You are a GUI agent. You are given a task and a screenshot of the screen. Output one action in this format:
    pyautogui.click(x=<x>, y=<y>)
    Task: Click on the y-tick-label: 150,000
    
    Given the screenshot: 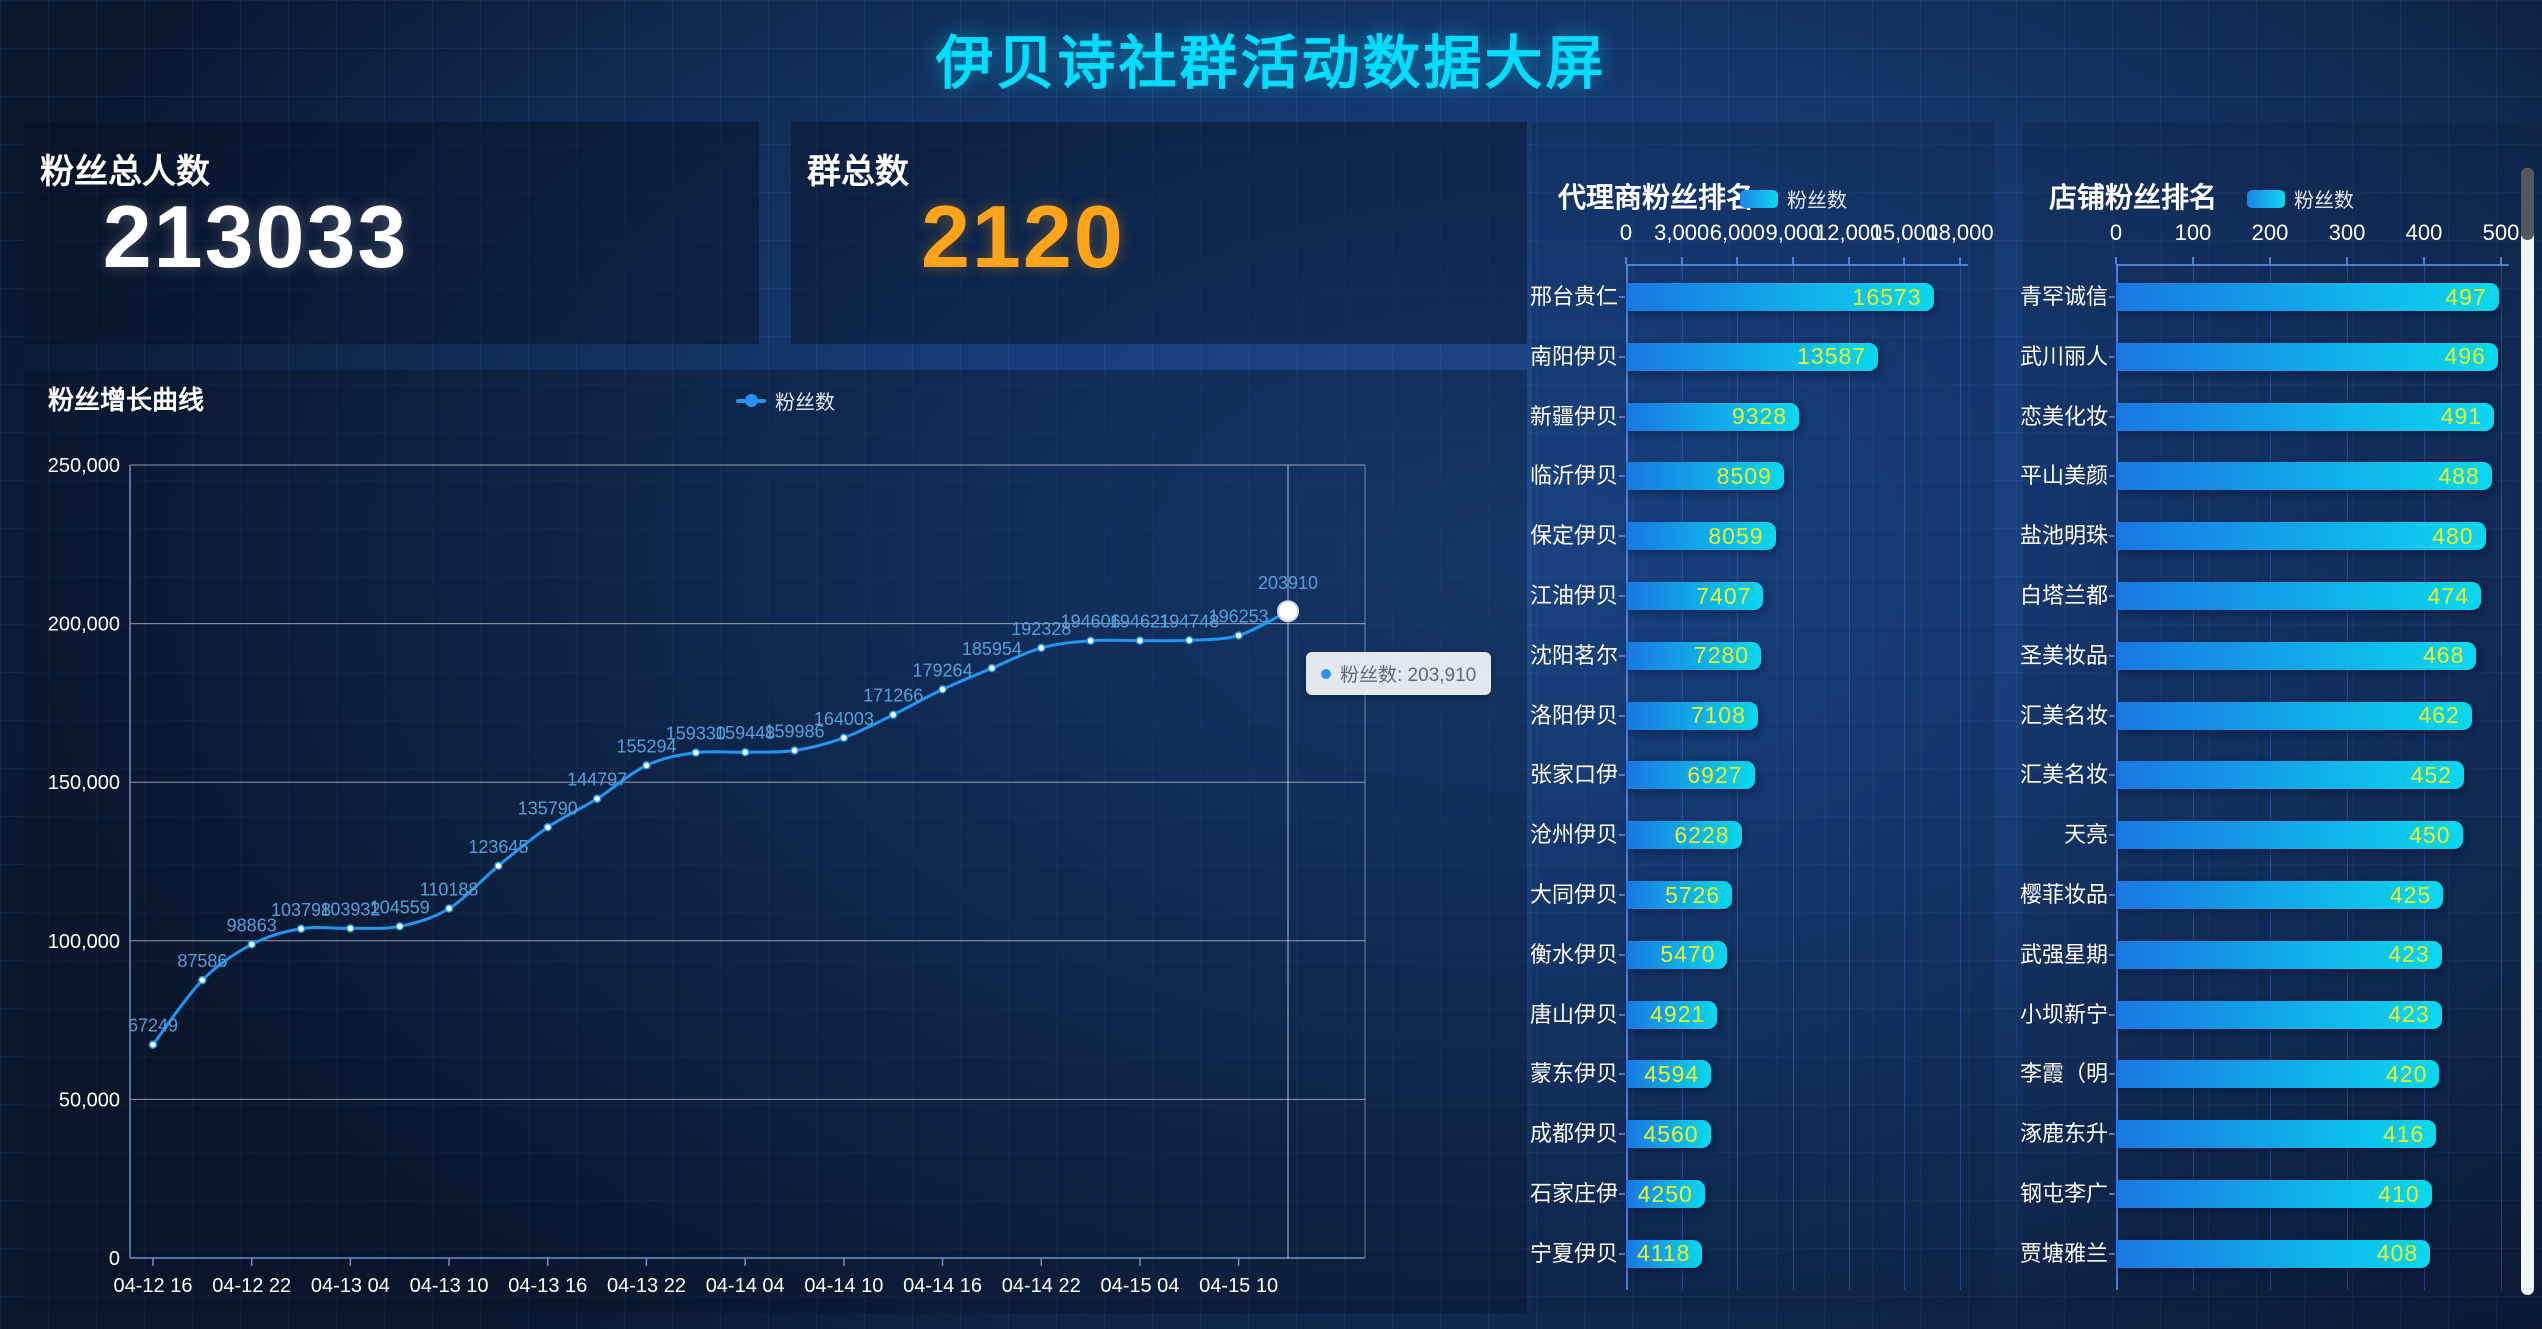 What is the action you would take?
    pyautogui.click(x=84, y=783)
    